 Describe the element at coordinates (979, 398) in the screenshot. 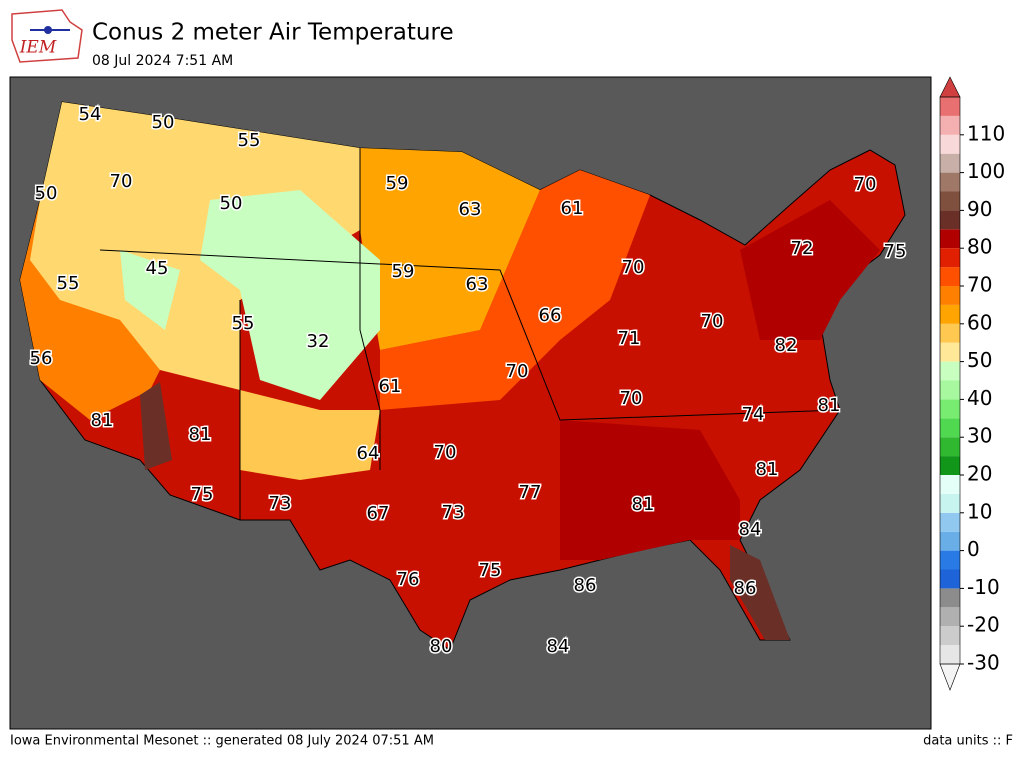

I see `colorbar-tick-label: 40` at that location.